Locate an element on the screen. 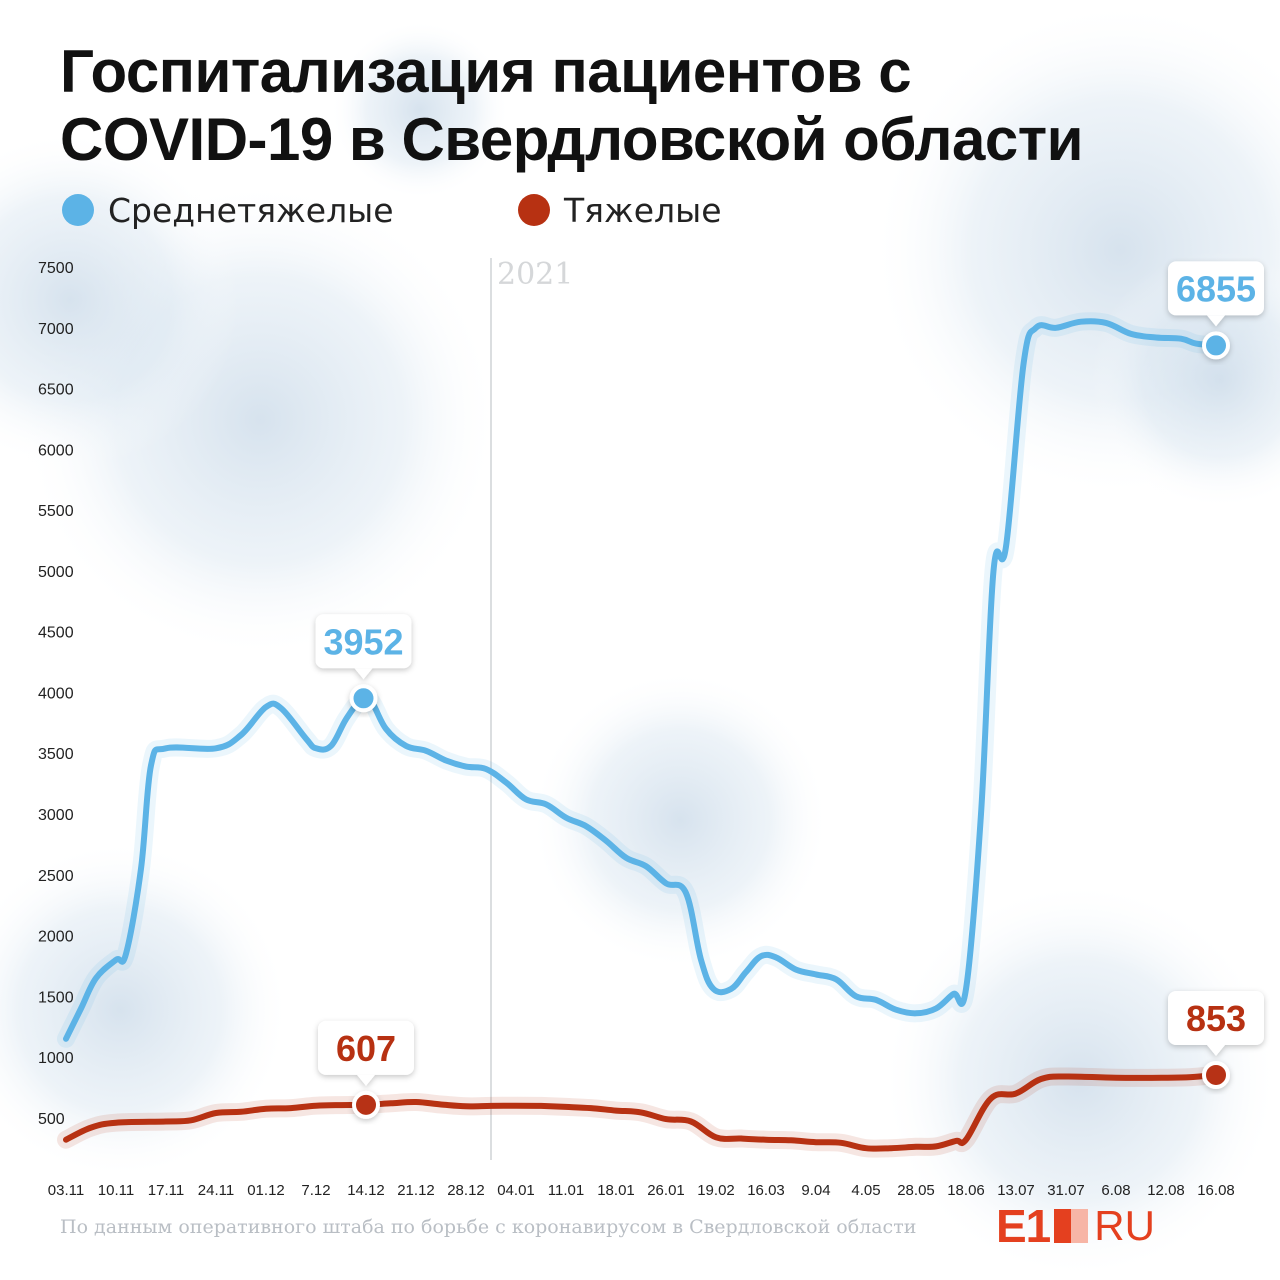 The image size is (1280, 1280). x-tick-label: 24.11 is located at coordinates (216, 1190).